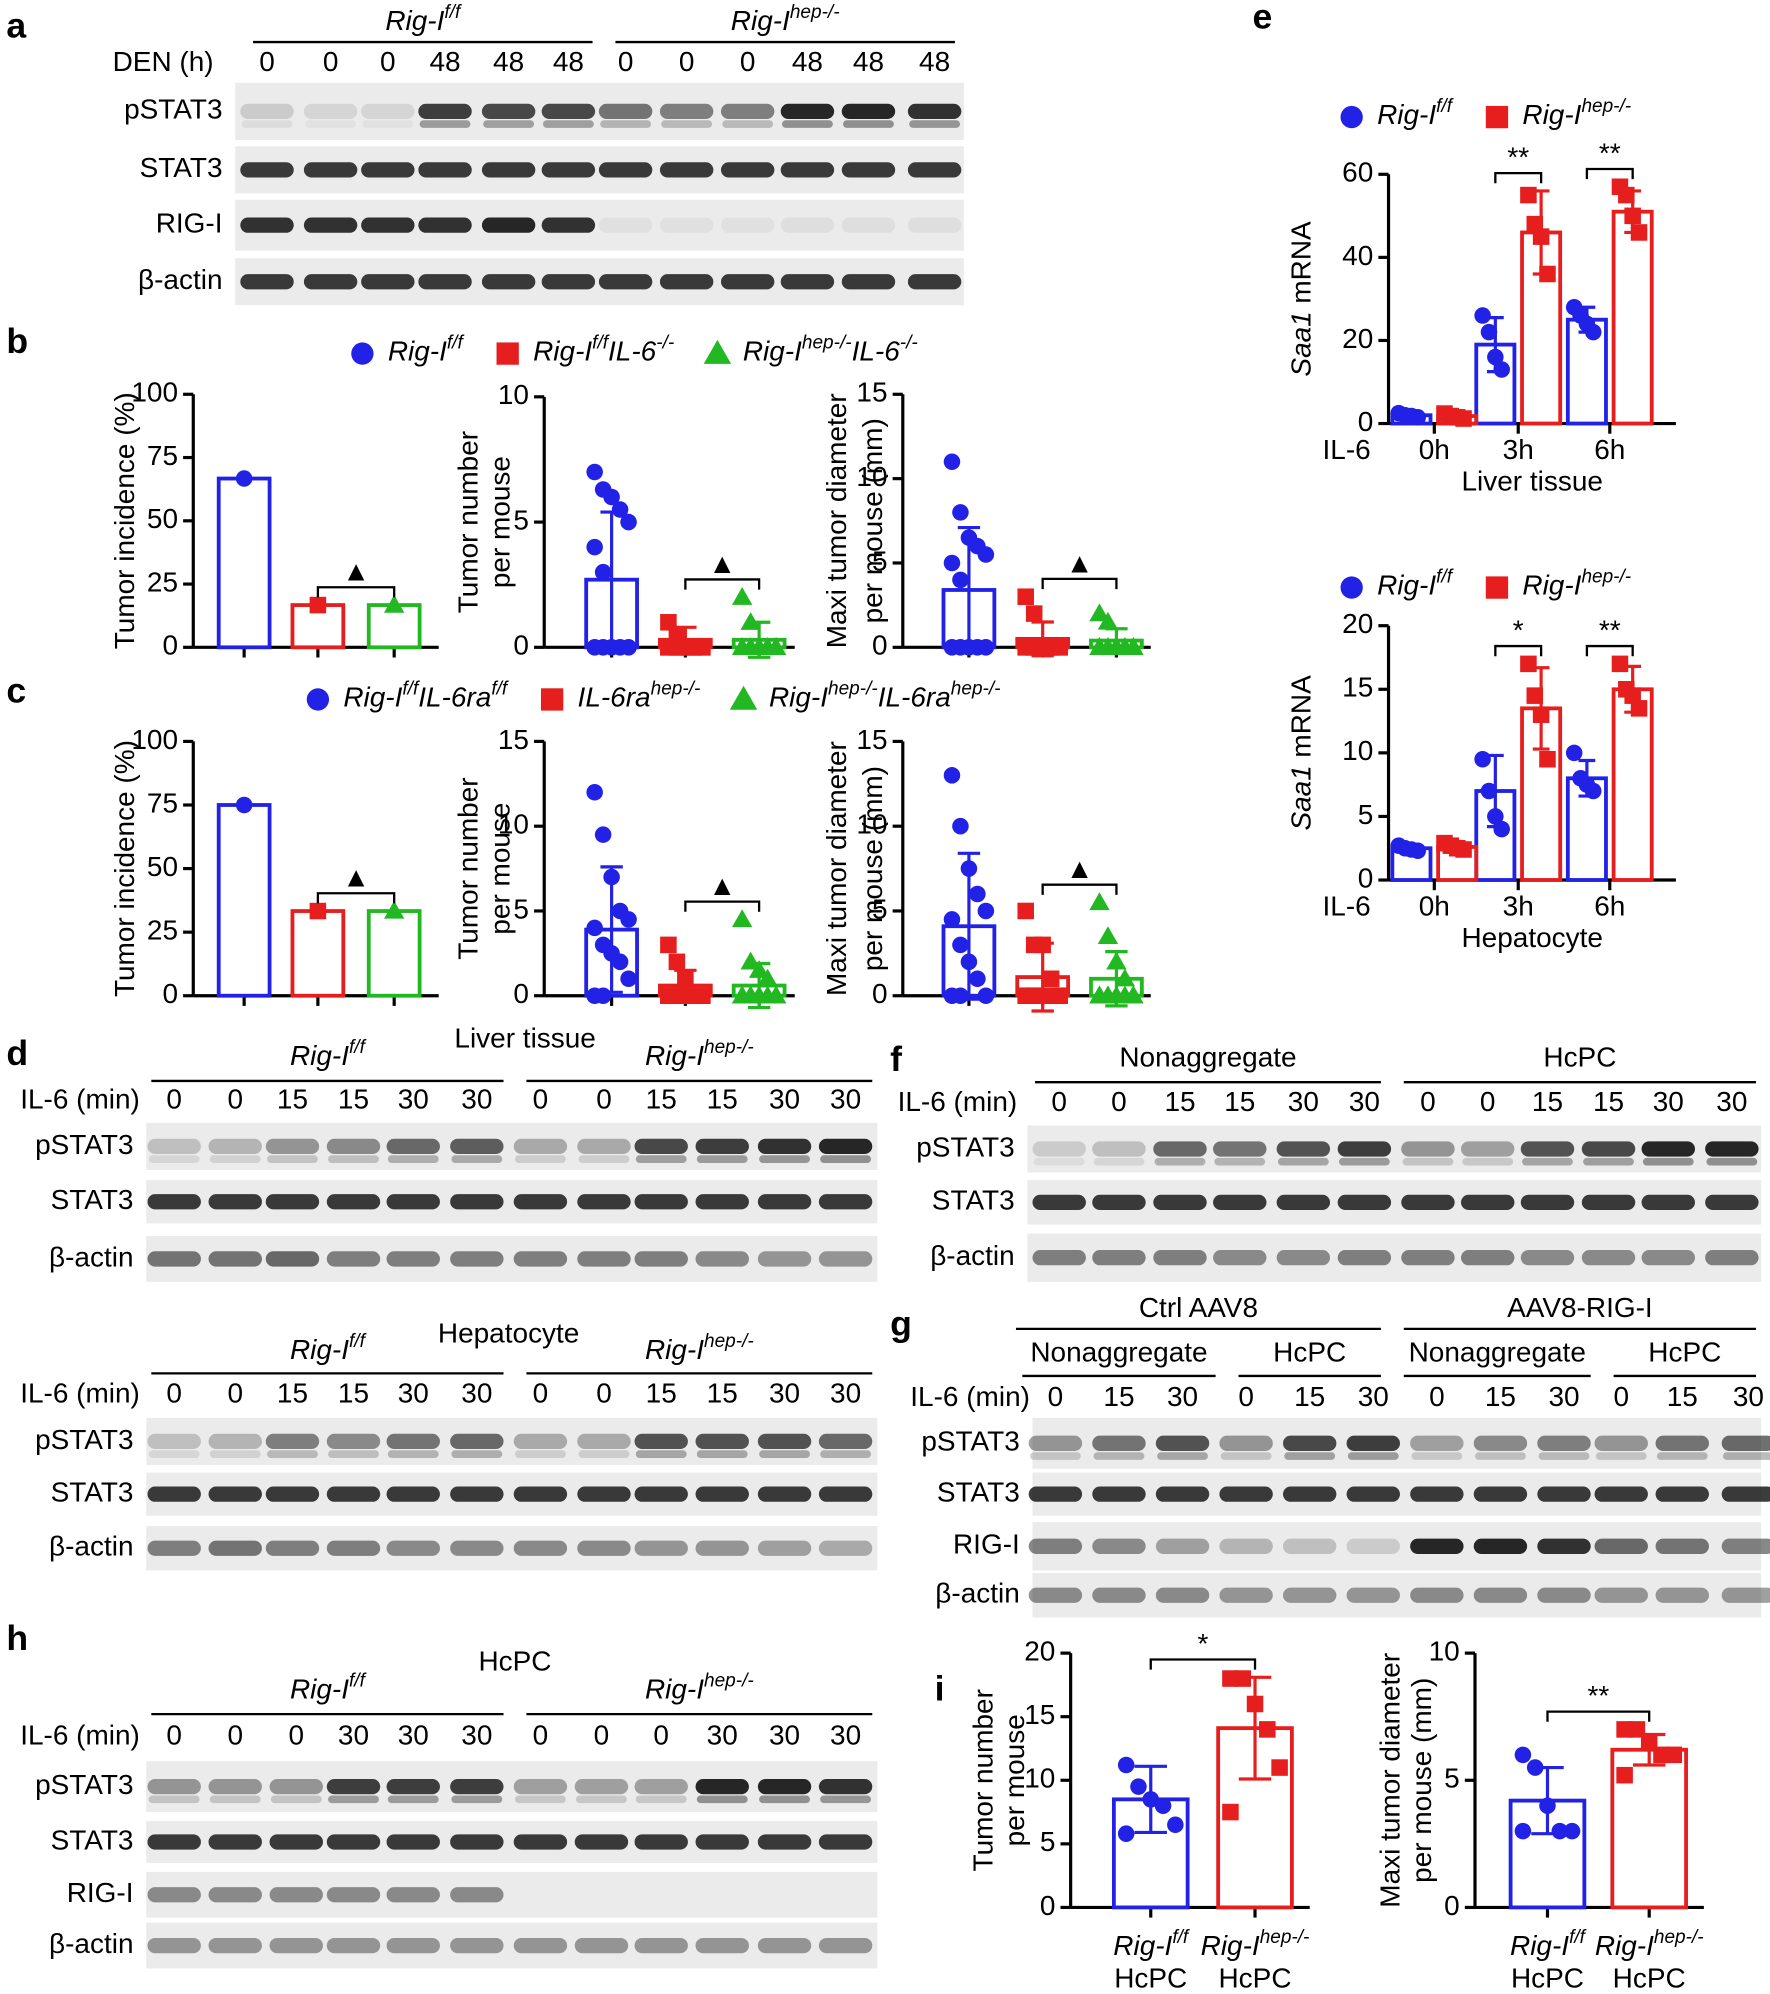 This screenshot has width=1770, height=1994. Describe the element at coordinates (729, 1680) in the screenshot. I see `group-label-part: hep-/-` at that location.